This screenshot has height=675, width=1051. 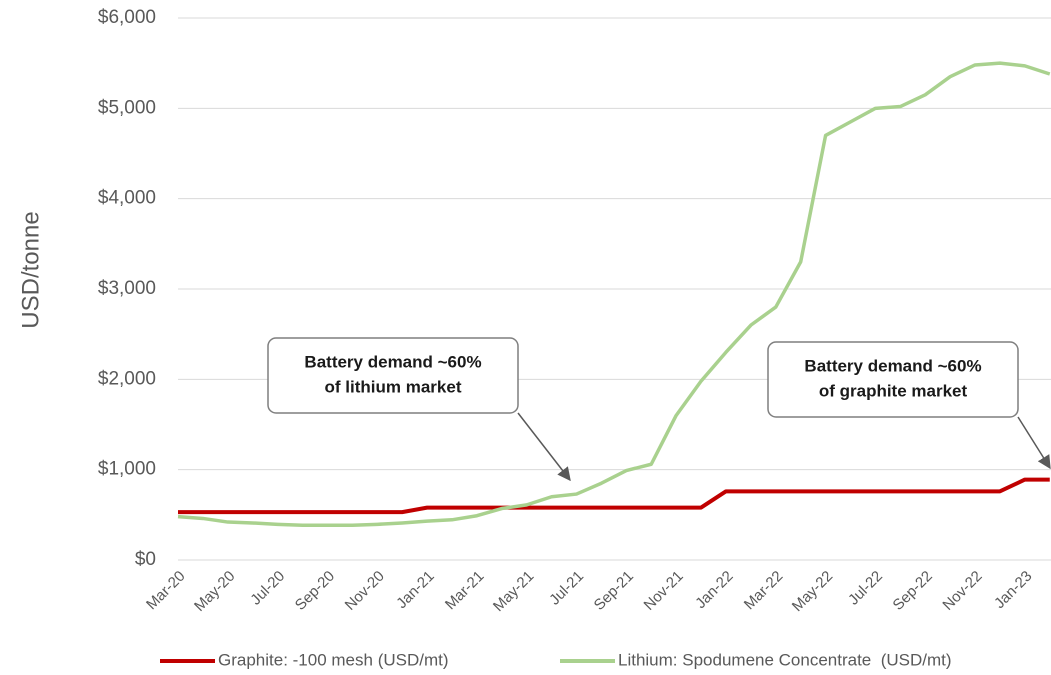 I want to click on y-axis-label: USD/tonne, so click(x=30, y=269).